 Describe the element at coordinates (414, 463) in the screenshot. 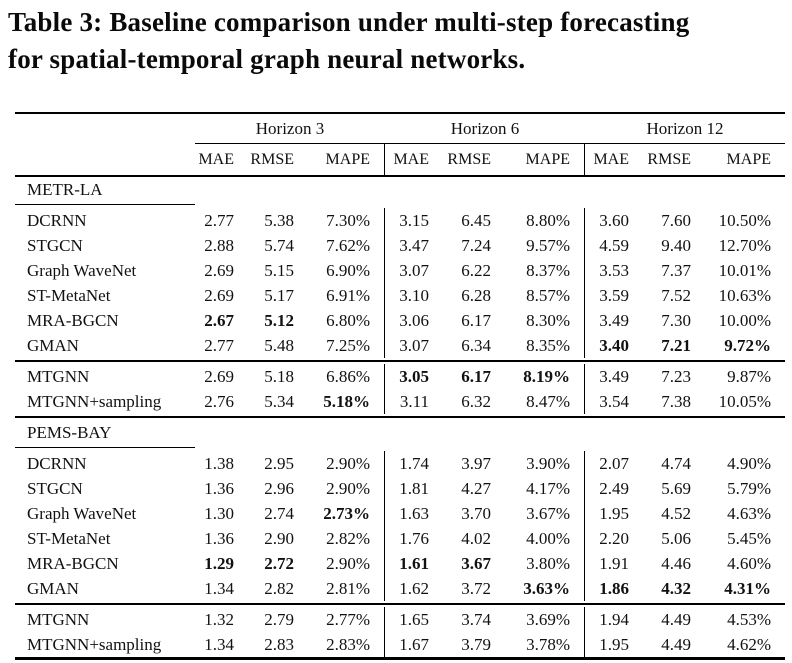

I see `metric-value-cell: 1.74` at that location.